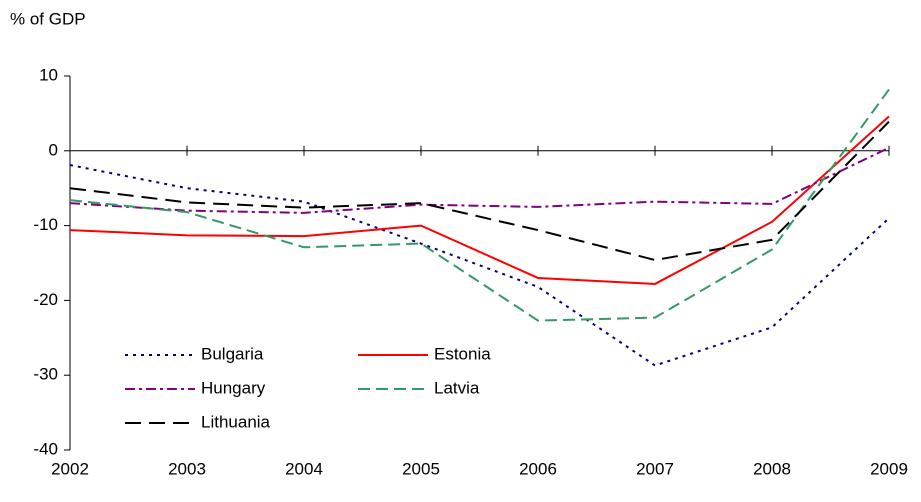  What do you see at coordinates (772, 468) in the screenshot?
I see `x-tick-label: 2008` at bounding box center [772, 468].